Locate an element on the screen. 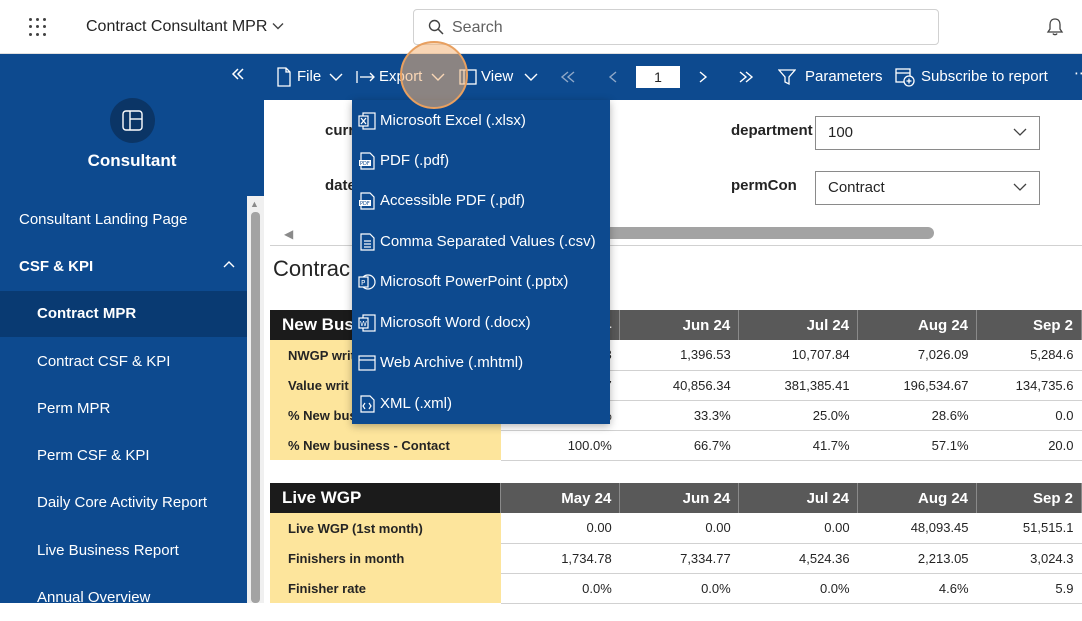  filter-icon is located at coordinates (787, 77).